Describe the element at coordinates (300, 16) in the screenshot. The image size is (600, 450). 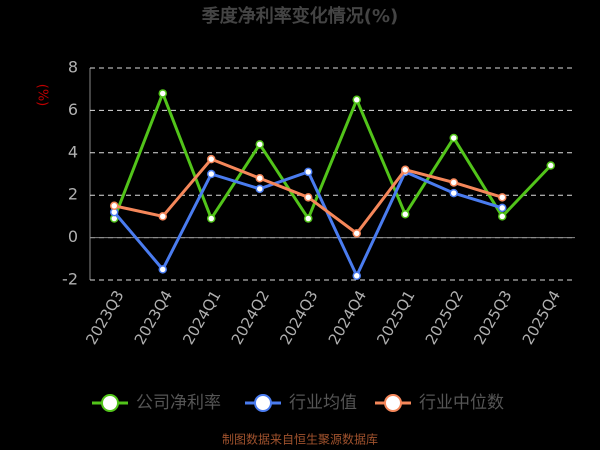
I see `chart-title: 季度净利率变化情况(%)` at that location.